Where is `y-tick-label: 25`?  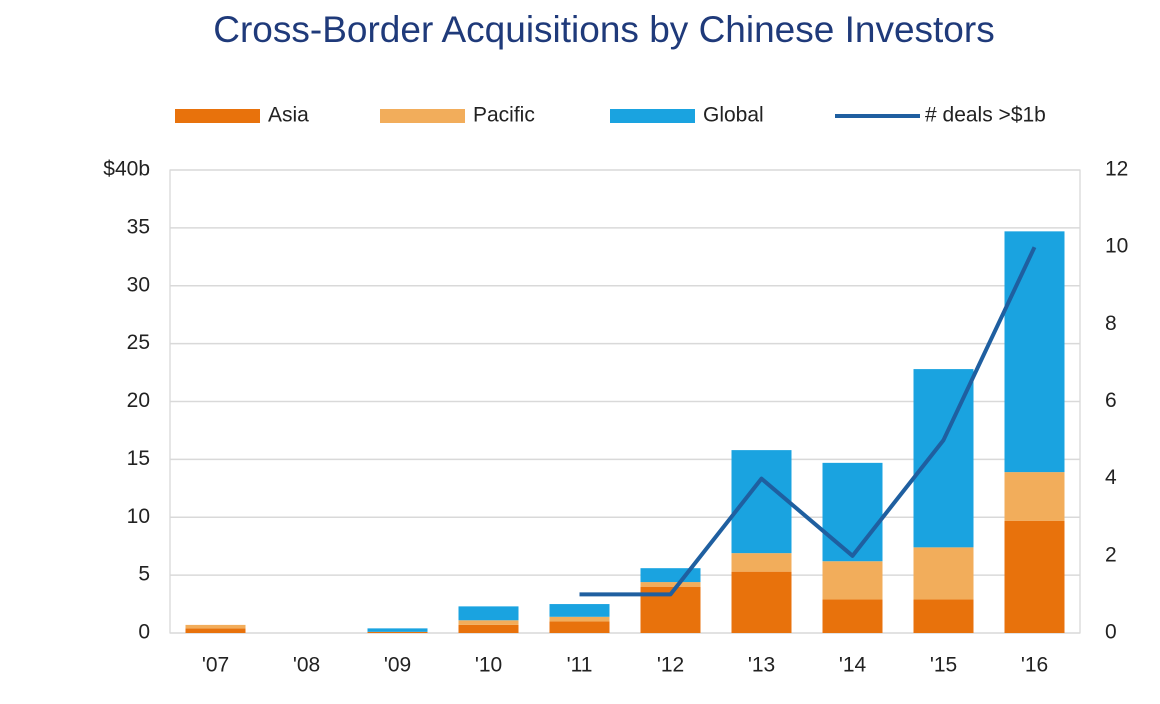
y-tick-label: 25 is located at coordinates (138, 342).